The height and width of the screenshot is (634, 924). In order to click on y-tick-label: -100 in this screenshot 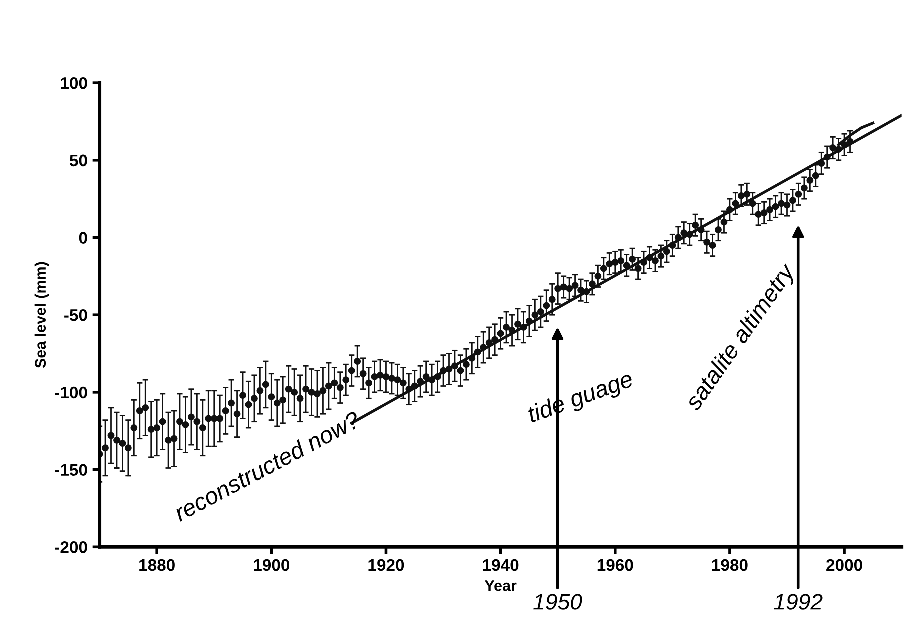, I will do `click(71, 392)`.